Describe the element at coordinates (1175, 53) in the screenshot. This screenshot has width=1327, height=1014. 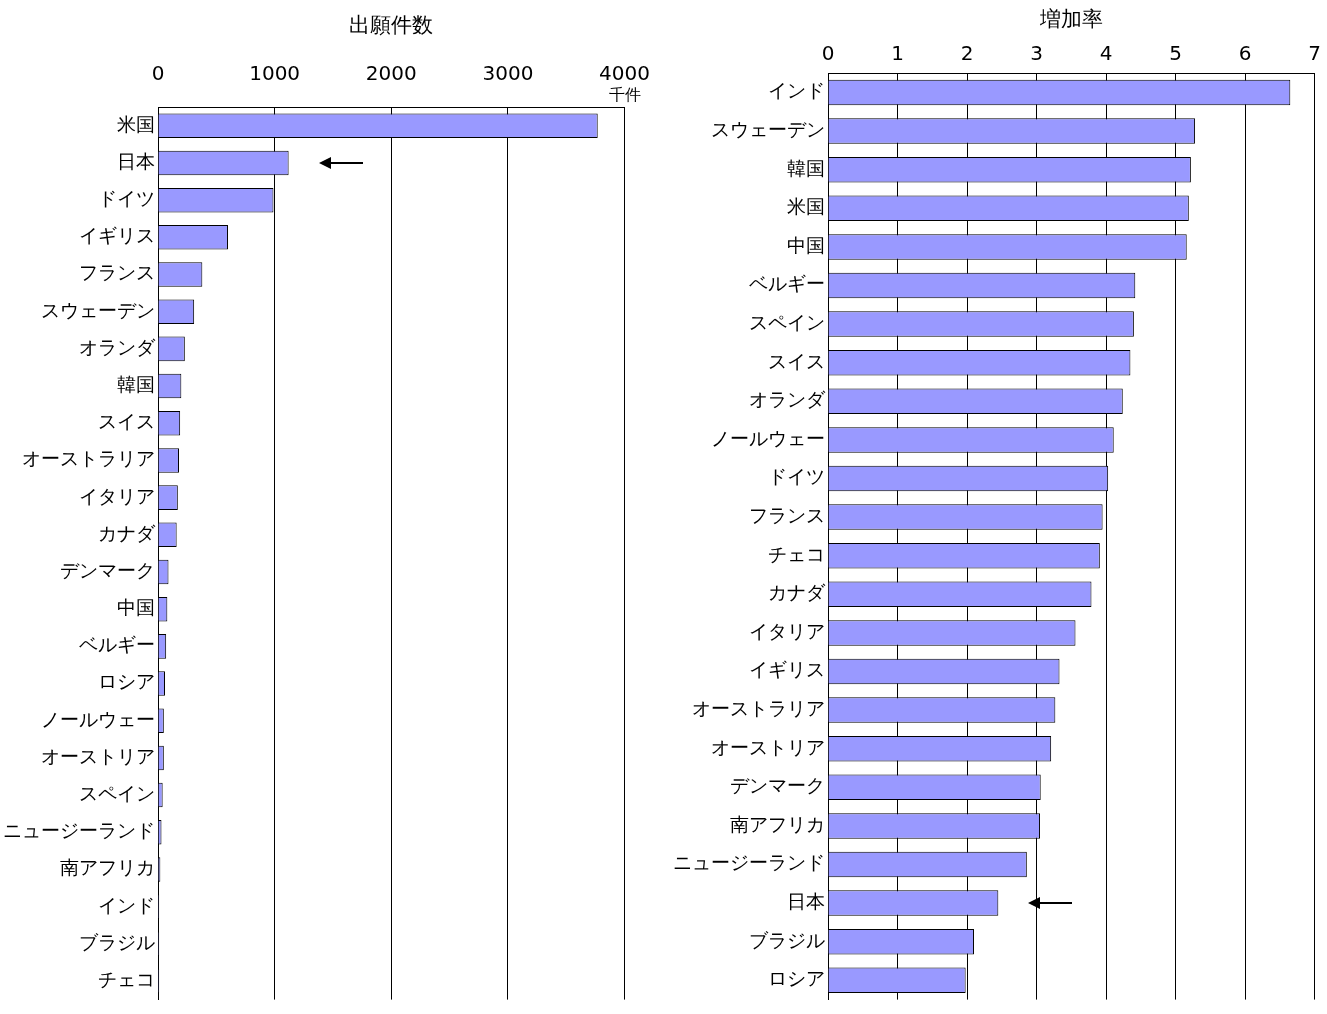
I see `x-tick-label: 5` at that location.